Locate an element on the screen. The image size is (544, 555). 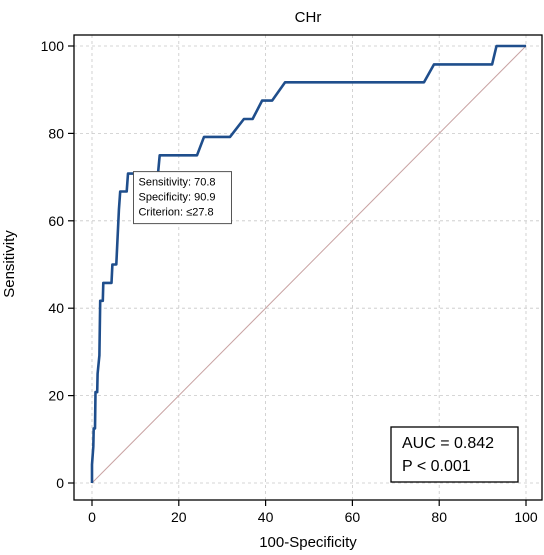
p-value: P < 0.001 is located at coordinates (436, 466).